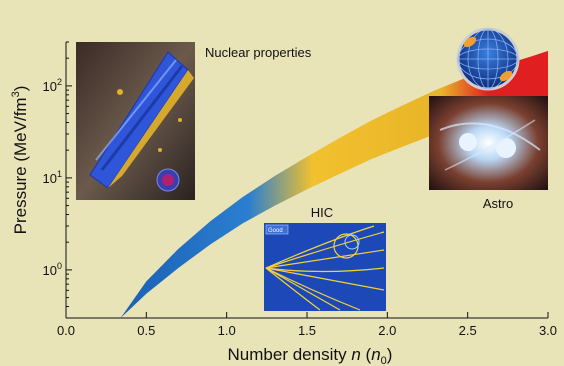 The height and width of the screenshot is (366, 564). I want to click on annotation-hic: HIC, so click(322, 212).